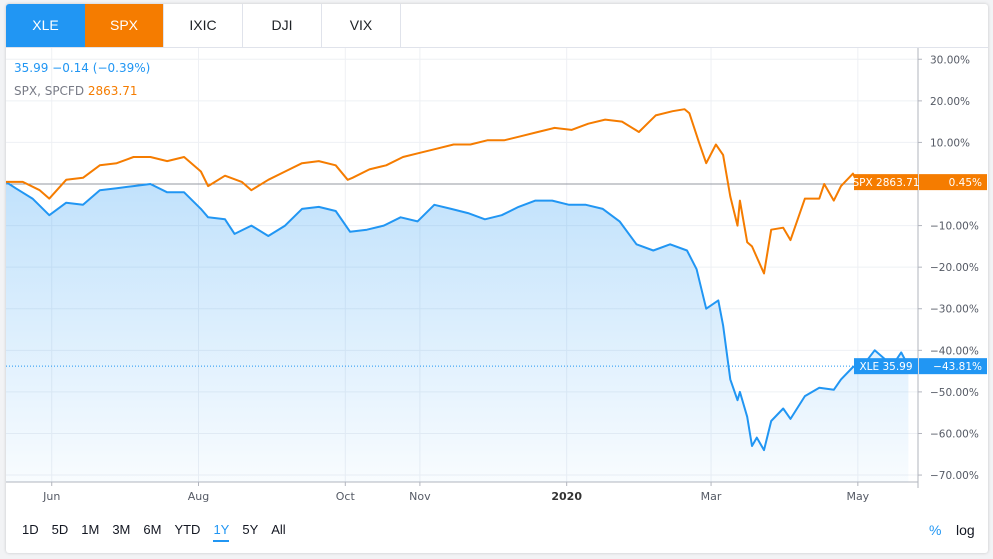 This screenshot has width=993, height=559. What do you see at coordinates (152, 529) in the screenshot?
I see `range-6m: 6M` at bounding box center [152, 529].